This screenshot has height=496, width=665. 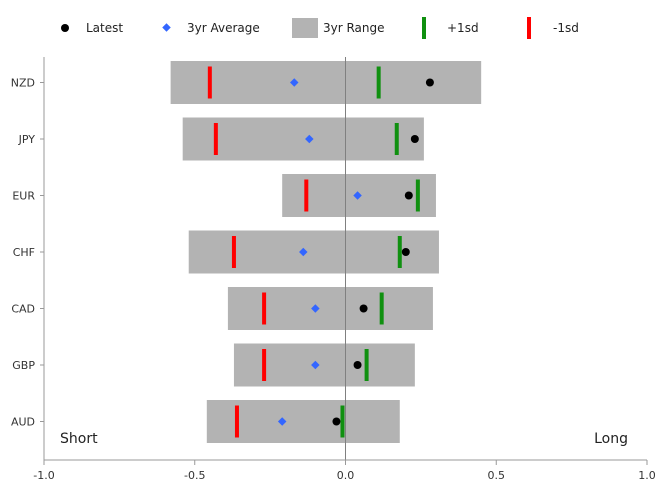 What do you see at coordinates (324, 365) in the screenshot?
I see `range-bar-gbp` at bounding box center [324, 365].